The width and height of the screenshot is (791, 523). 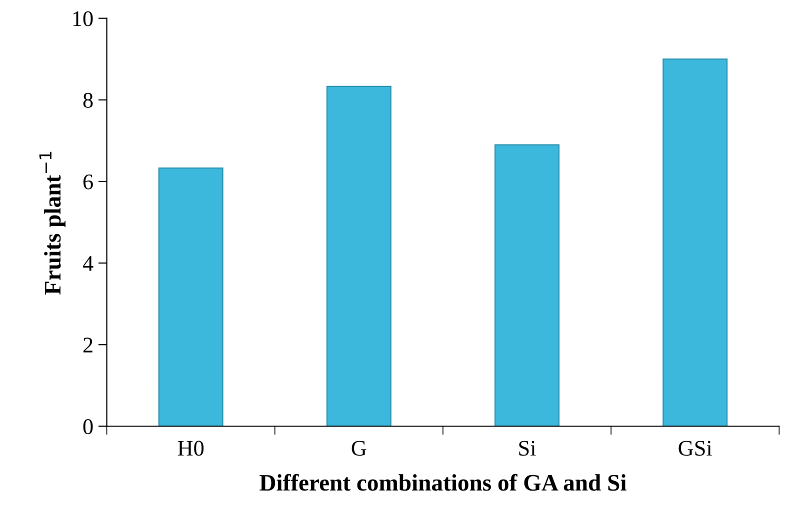 I want to click on y-tick-label: 4, so click(x=88, y=263).